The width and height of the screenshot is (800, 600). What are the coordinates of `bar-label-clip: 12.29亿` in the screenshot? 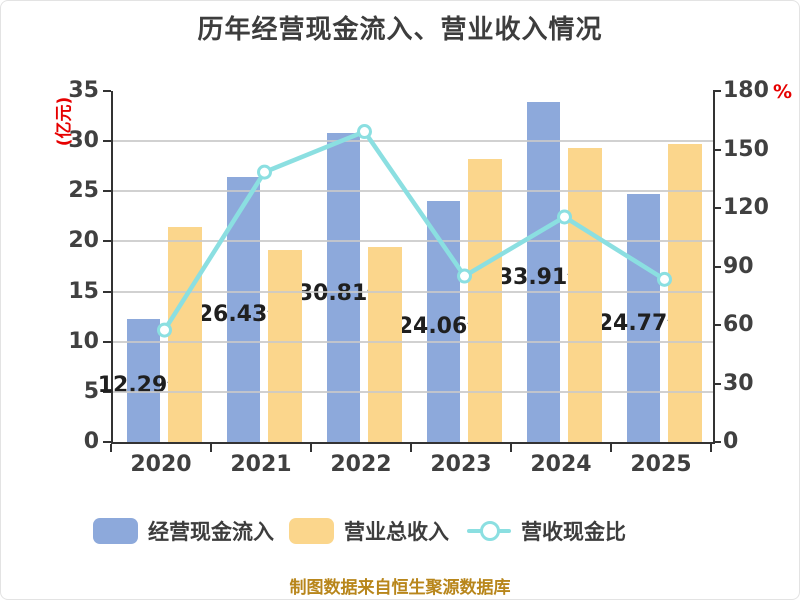 It's located at (128, 380).